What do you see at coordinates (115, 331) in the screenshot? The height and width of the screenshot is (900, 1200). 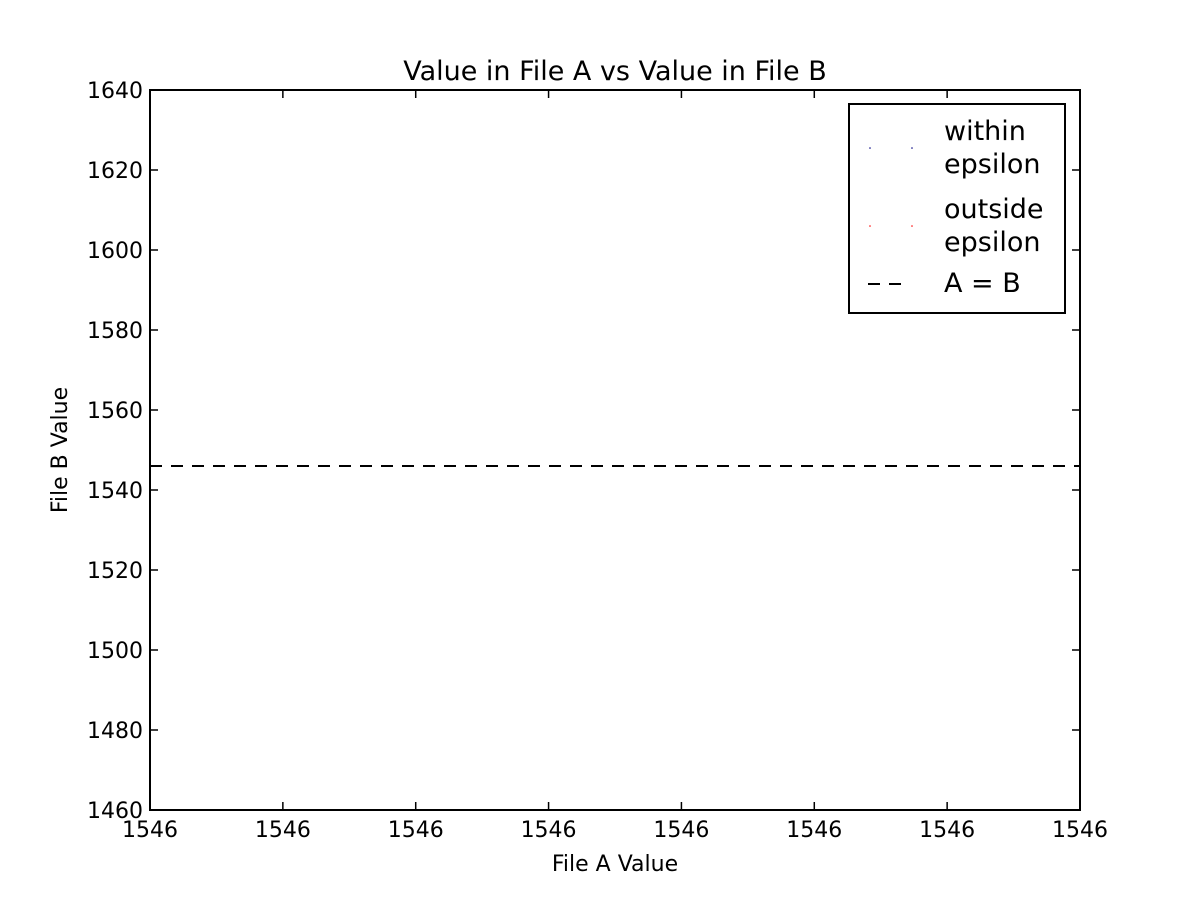 I see `y-tick-label: 1580` at bounding box center [115, 331].